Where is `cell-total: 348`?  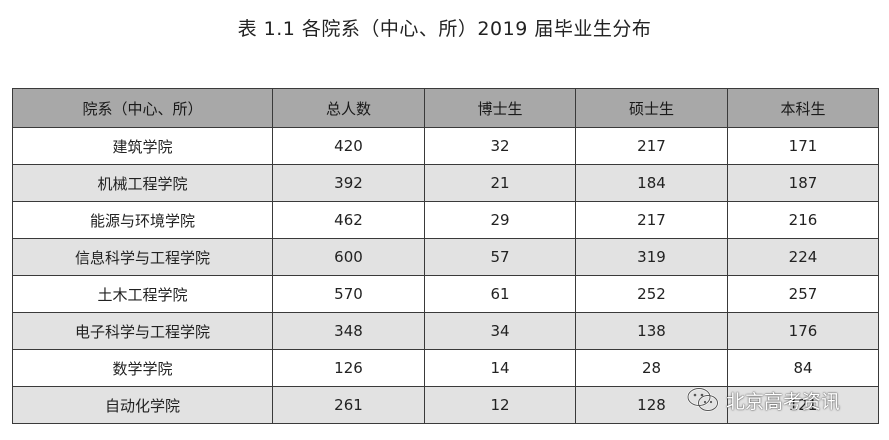 cell-total: 348 is located at coordinates (348, 331).